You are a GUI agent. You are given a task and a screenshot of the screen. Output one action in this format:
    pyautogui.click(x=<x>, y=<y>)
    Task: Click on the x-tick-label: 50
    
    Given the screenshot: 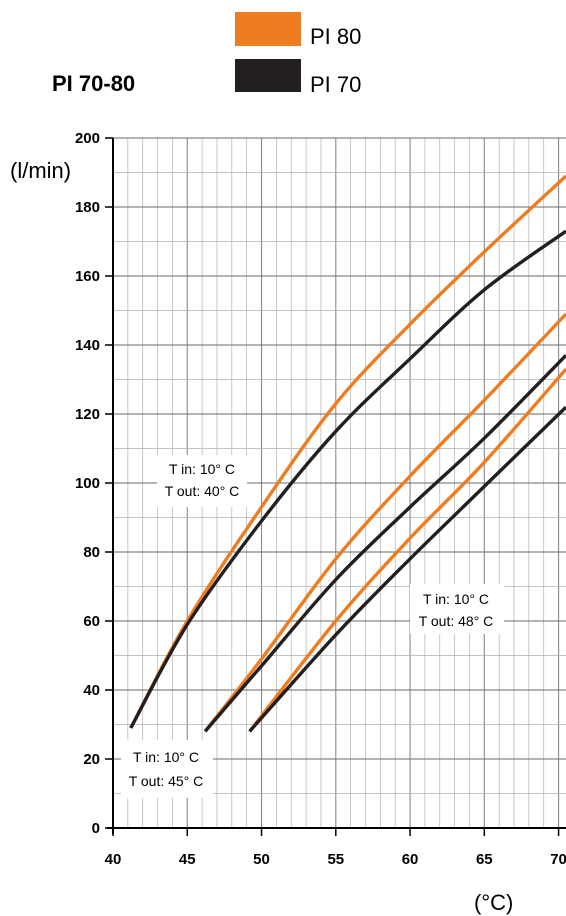 What is the action you would take?
    pyautogui.click(x=261, y=859)
    